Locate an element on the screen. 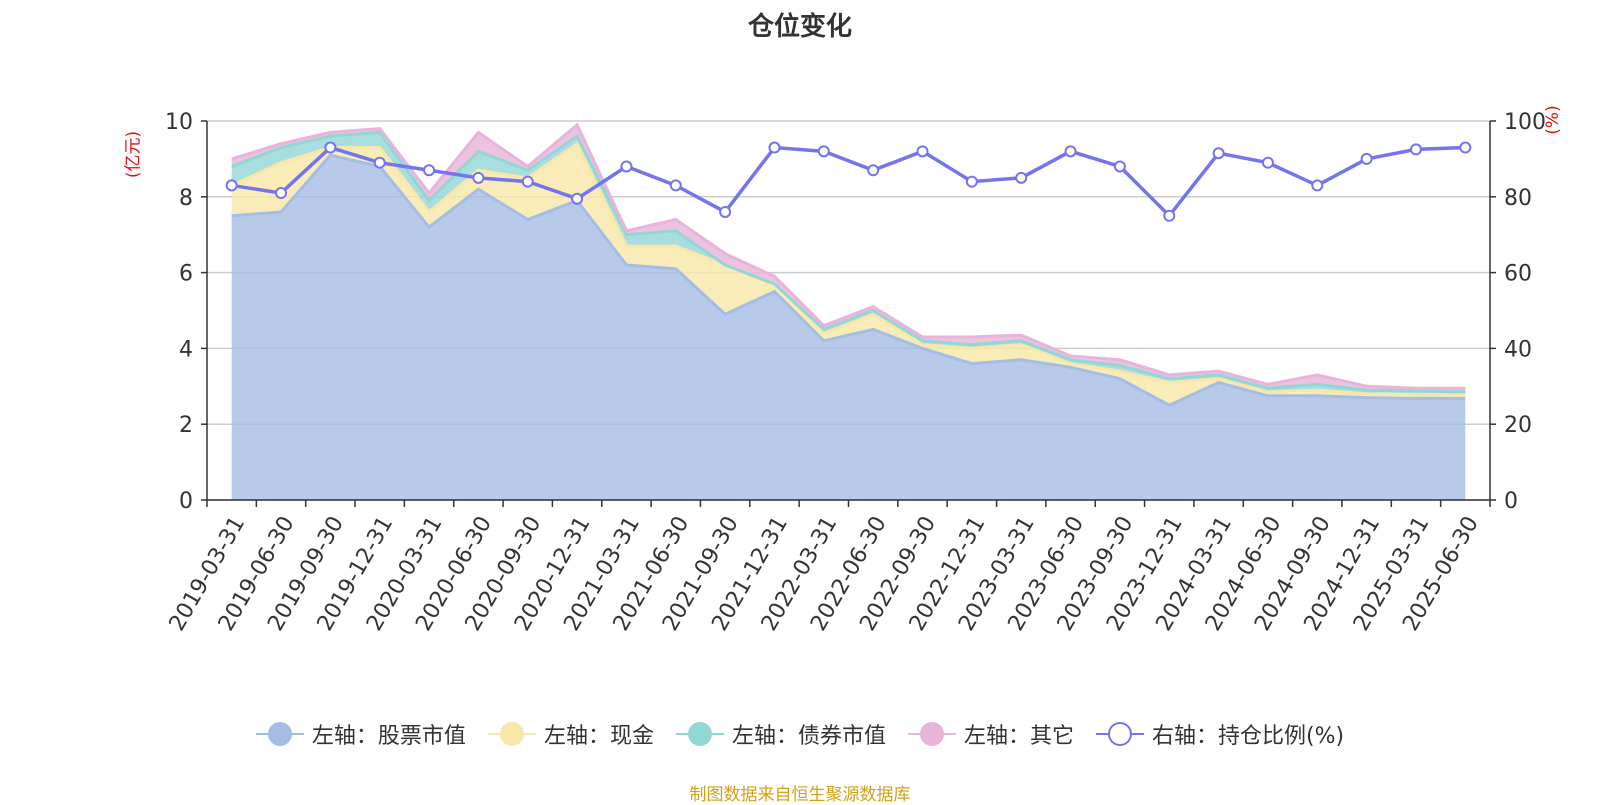 The width and height of the screenshot is (1600, 805). legend-item: 左轴：其它 is located at coordinates (990, 734).